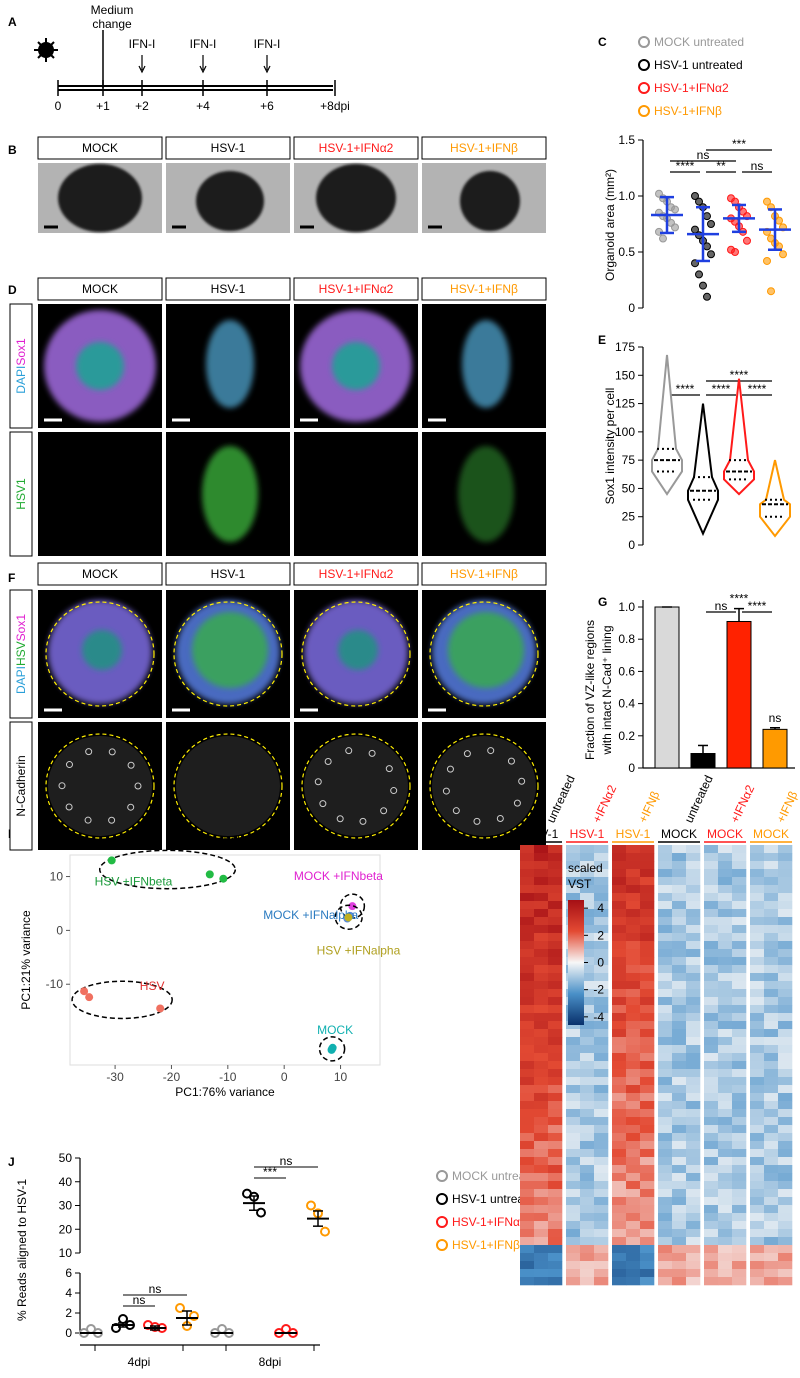  What do you see at coordinates (629, 460) in the screenshot?
I see `y-tick-label: 75` at bounding box center [629, 460].